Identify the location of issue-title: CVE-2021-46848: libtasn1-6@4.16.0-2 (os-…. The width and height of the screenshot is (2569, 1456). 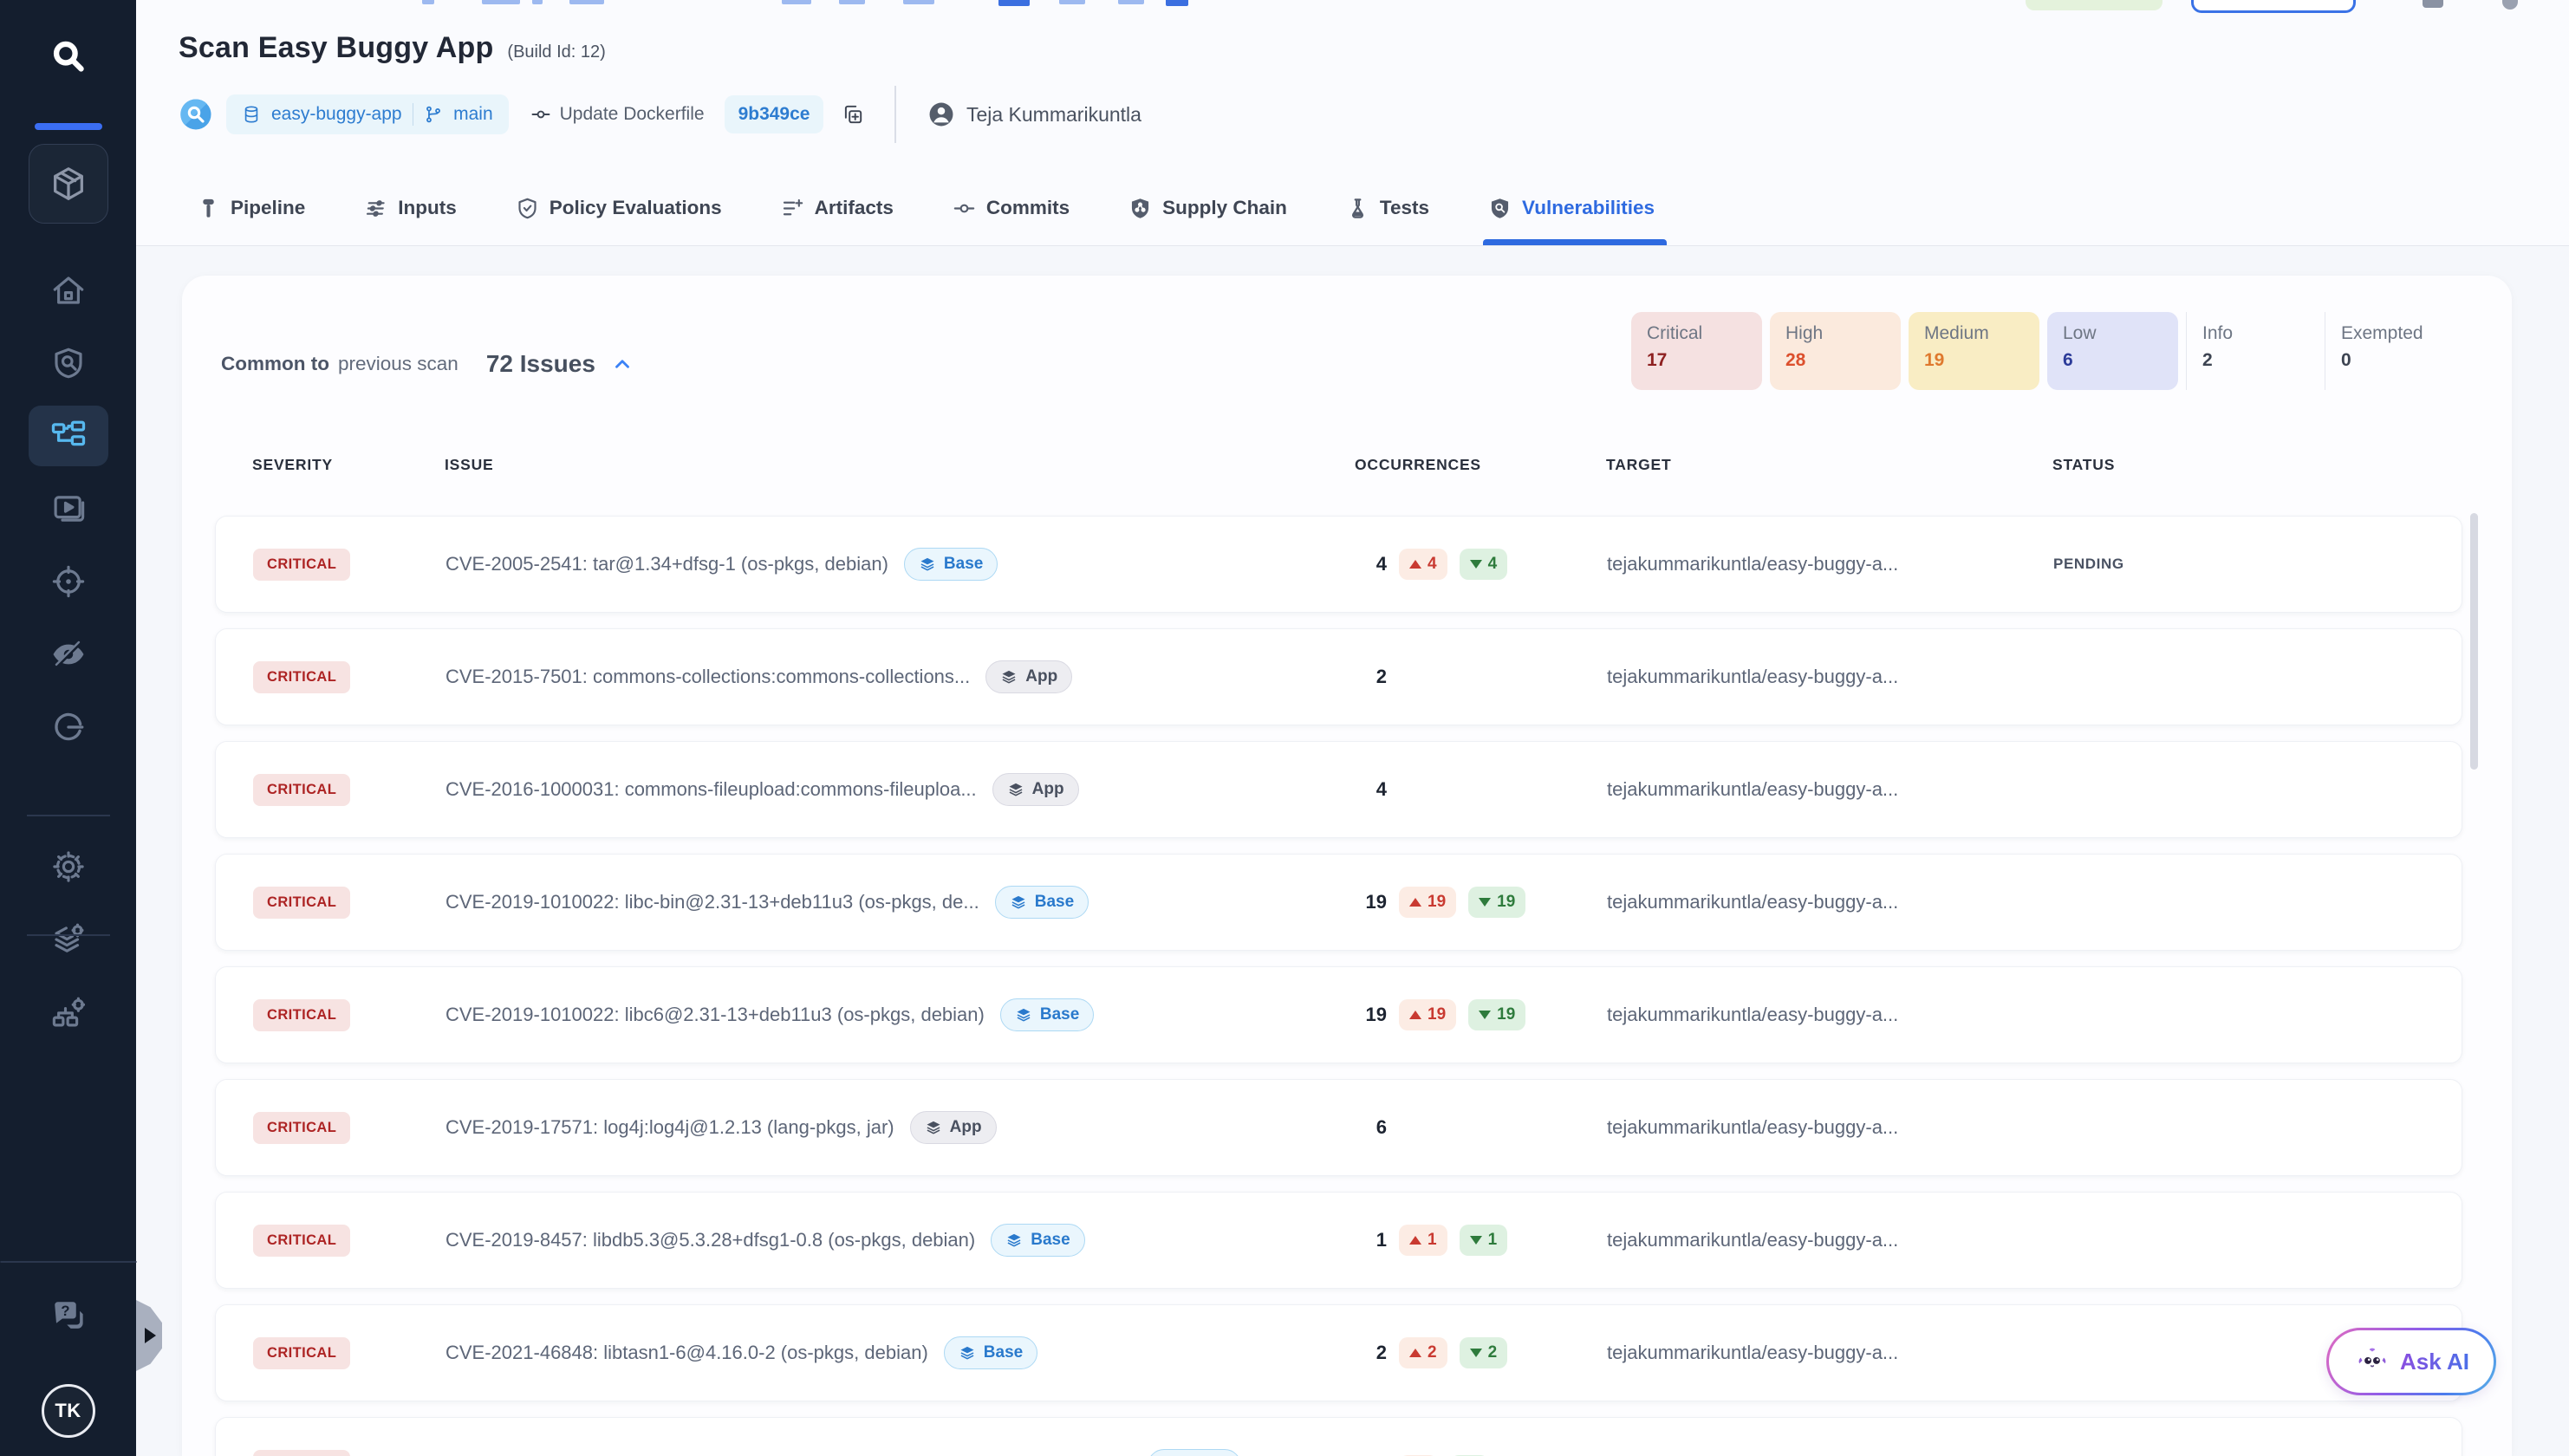
(687, 1352).